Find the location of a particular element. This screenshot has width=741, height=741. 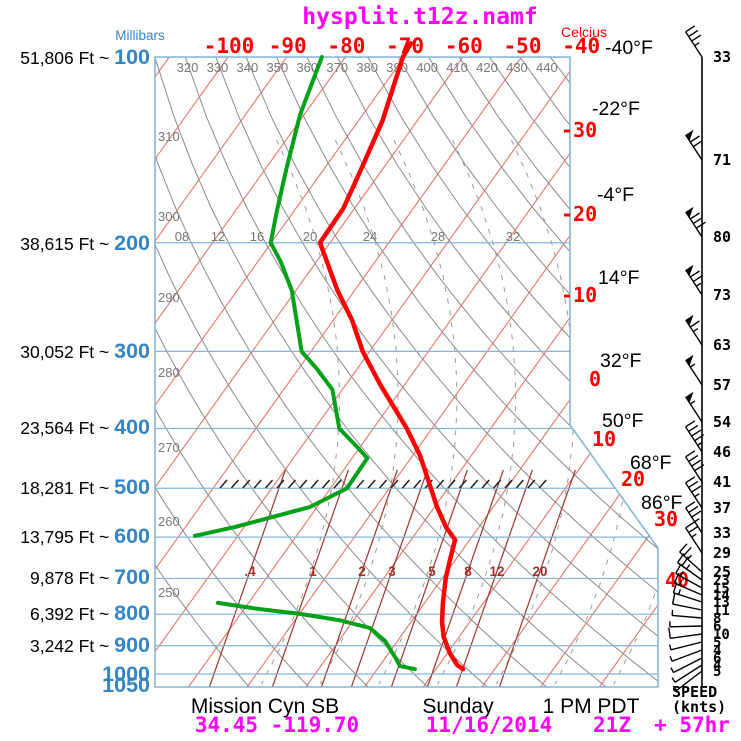

celsius-right-tick: 30 is located at coordinates (666, 519).